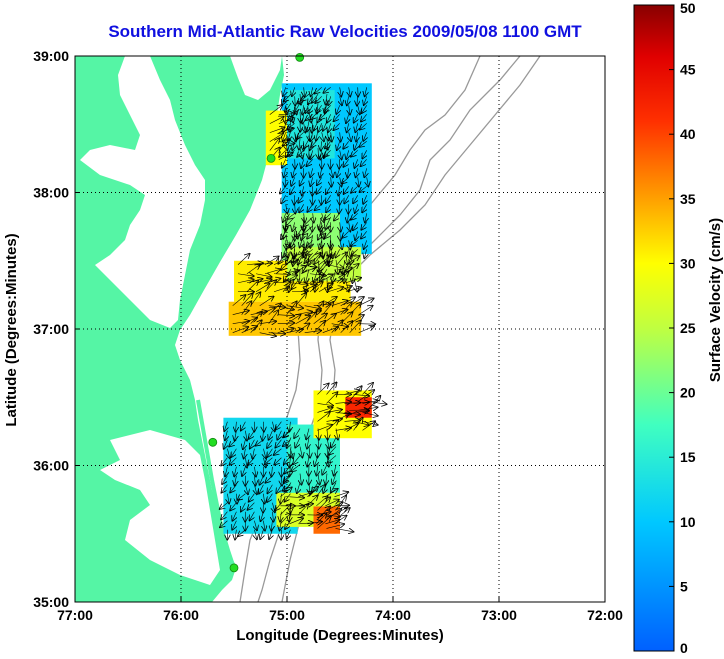  What do you see at coordinates (51, 466) in the screenshot?
I see `y-tick-label: 36:00` at bounding box center [51, 466].